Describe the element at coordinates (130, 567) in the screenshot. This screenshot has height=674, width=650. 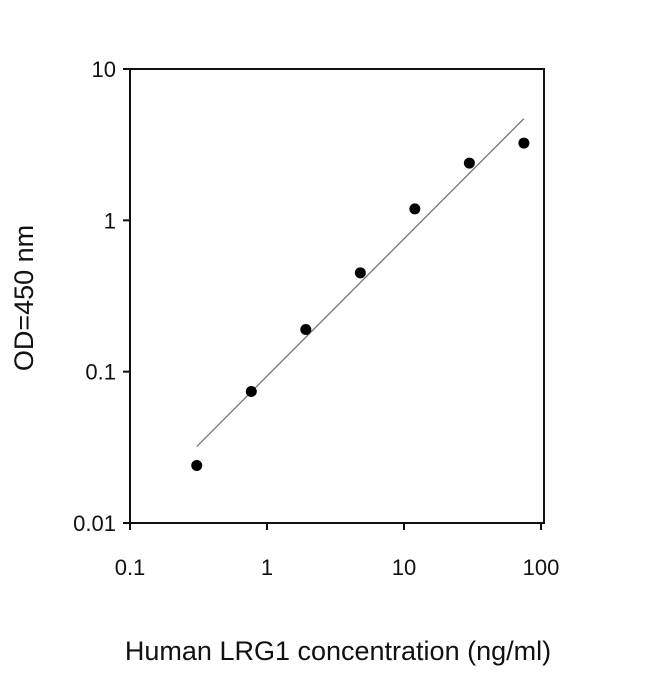
I see `x-tick-label: 0.1` at that location.